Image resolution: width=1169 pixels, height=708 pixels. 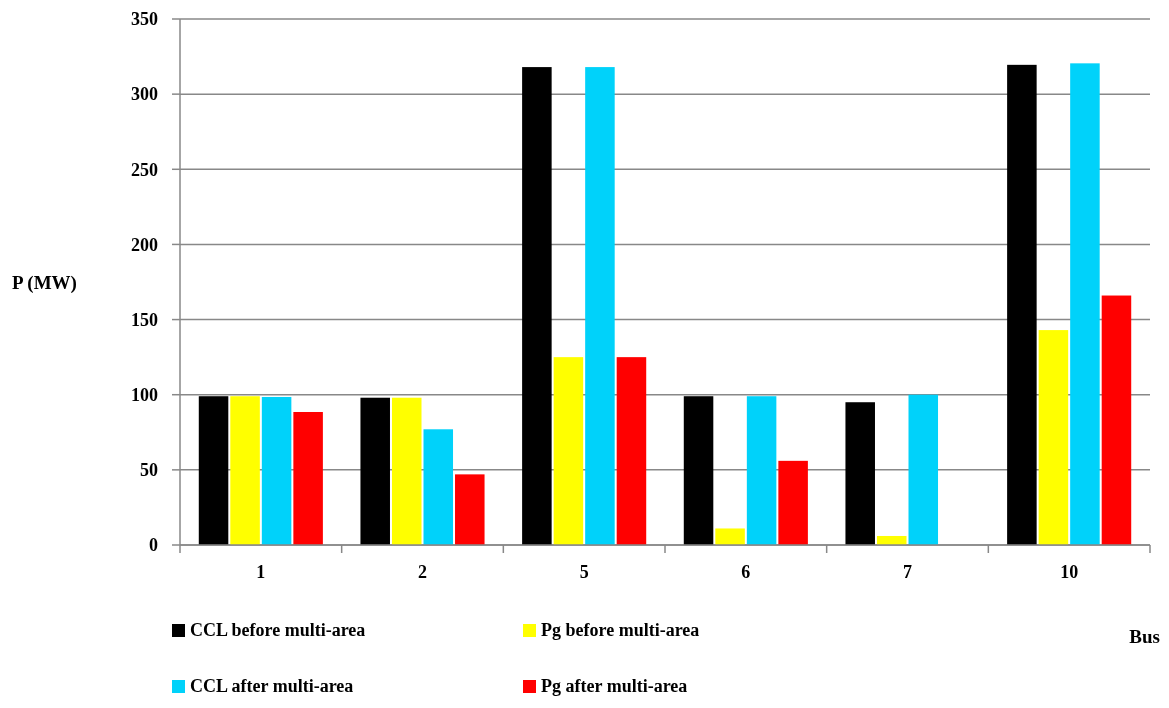 I want to click on y-axis-title: P (MW), so click(x=44, y=282).